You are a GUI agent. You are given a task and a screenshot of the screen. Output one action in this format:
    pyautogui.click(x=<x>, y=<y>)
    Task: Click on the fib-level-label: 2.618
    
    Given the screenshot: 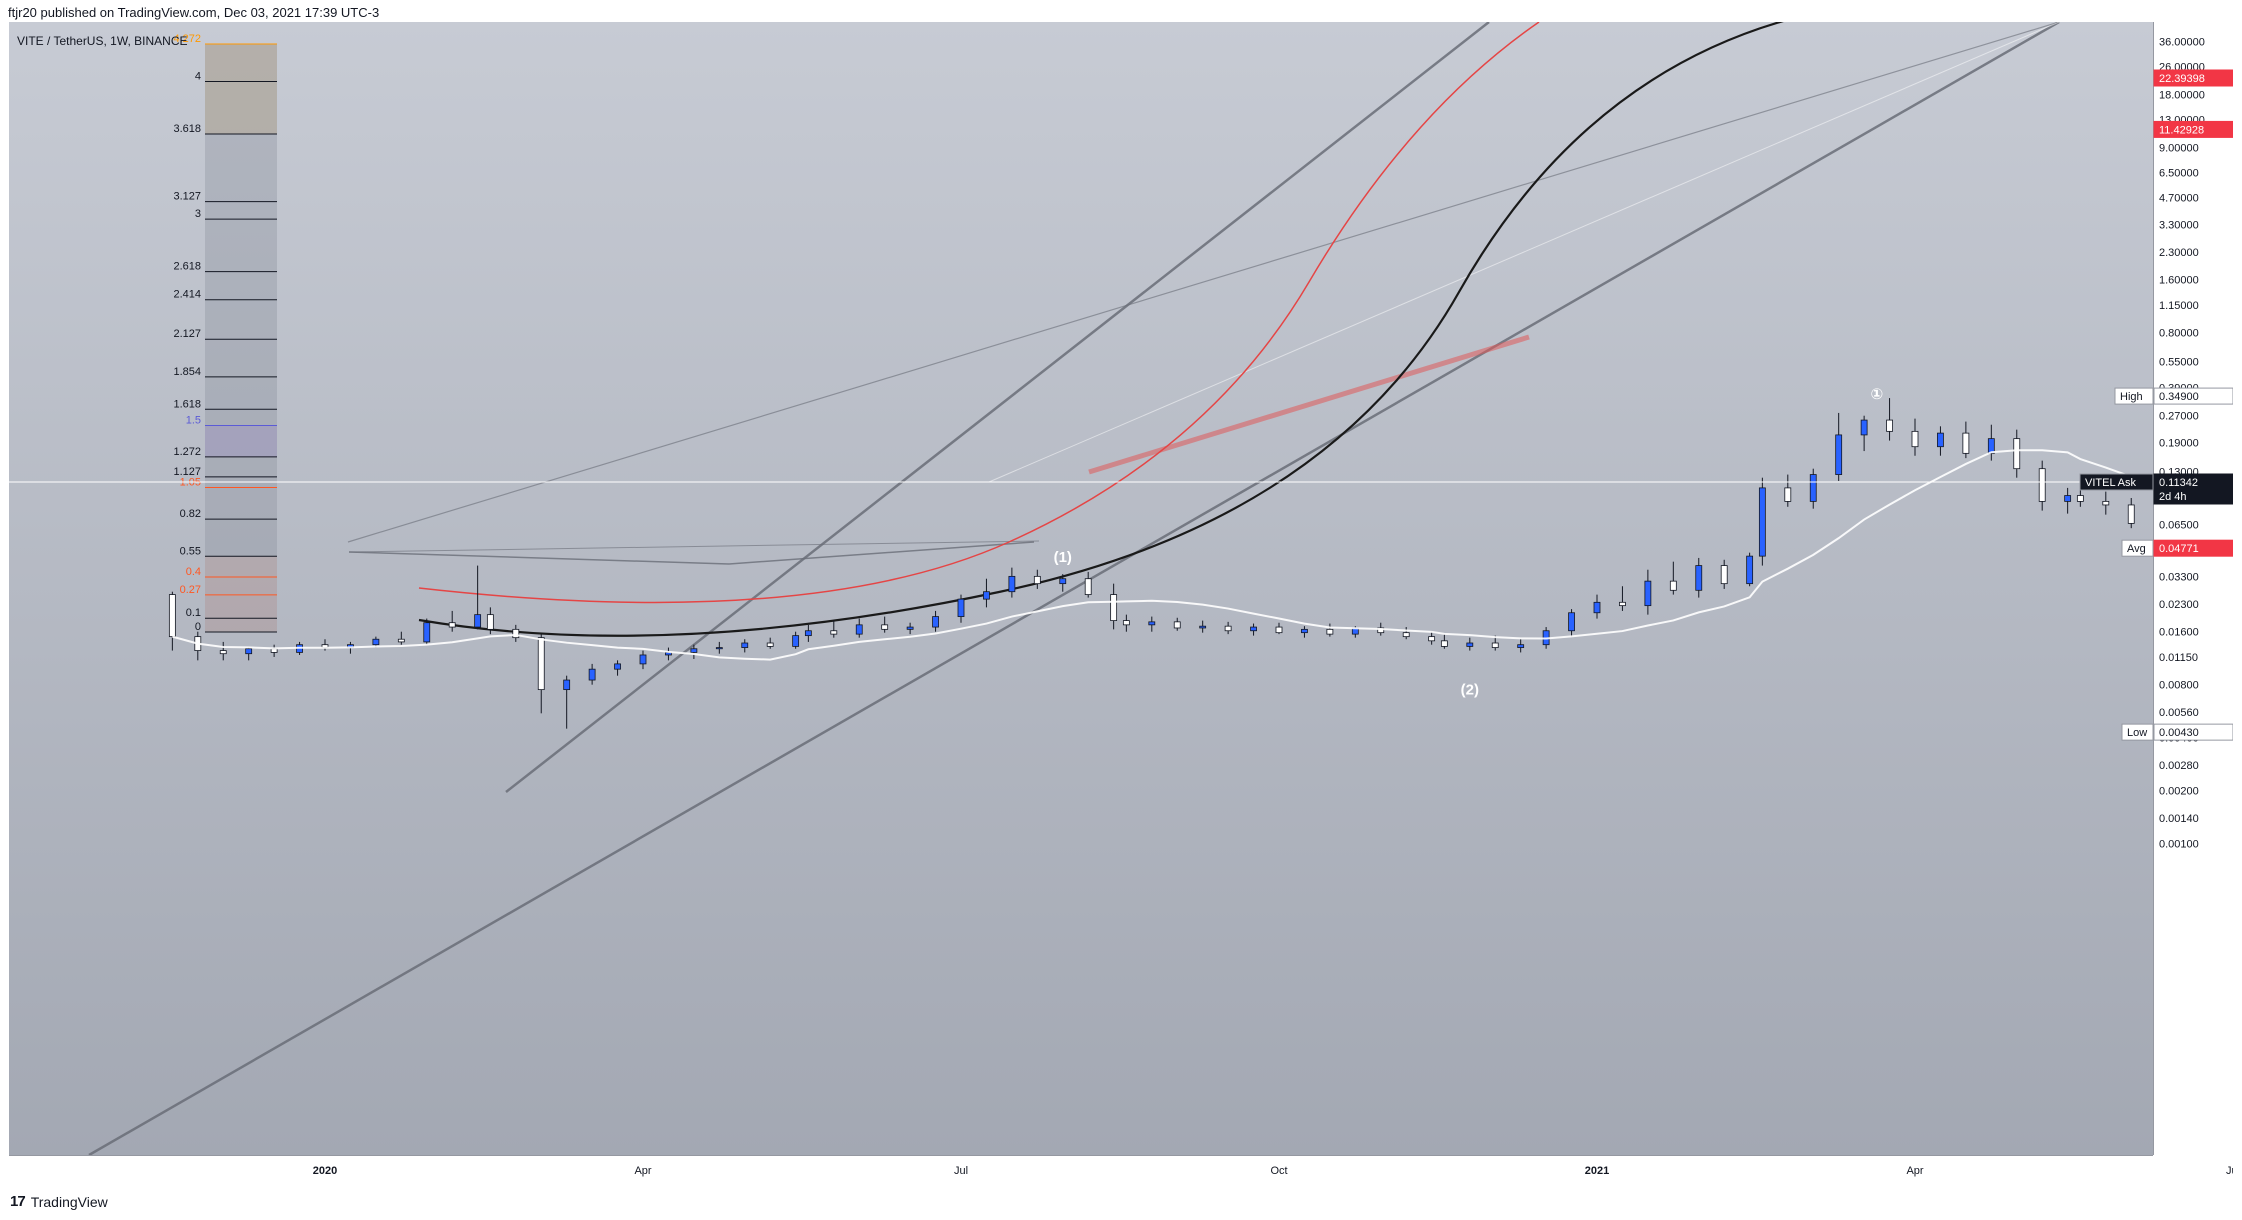 What is the action you would take?
    pyautogui.click(x=187, y=267)
    